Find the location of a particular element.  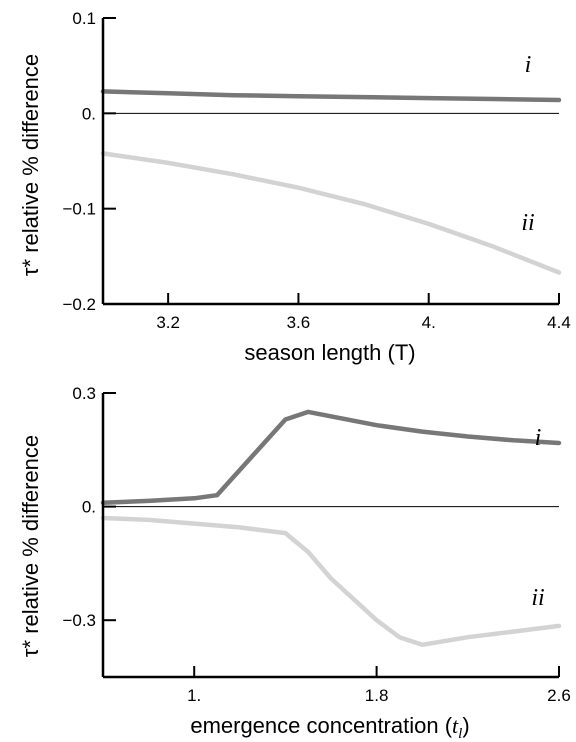

top-y-tick-label: −0.2 is located at coordinates (79, 304).